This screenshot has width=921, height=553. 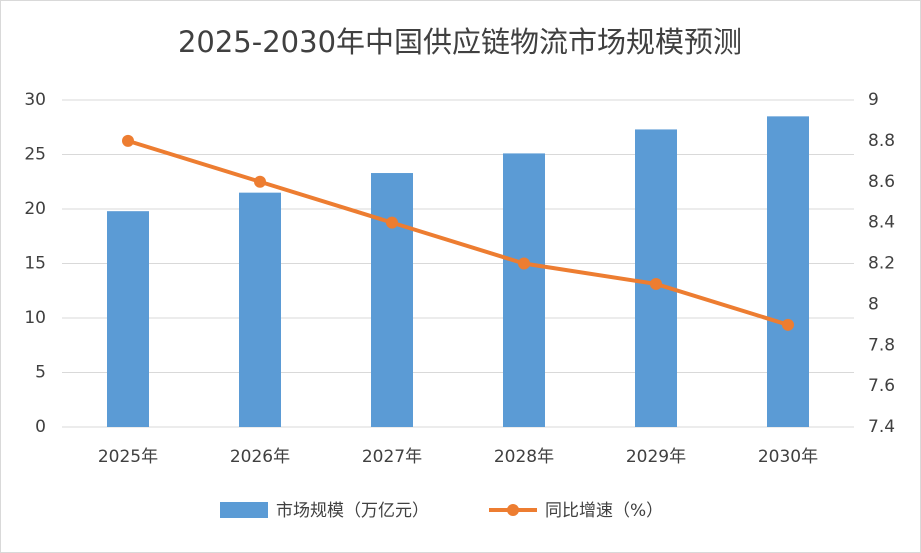 What do you see at coordinates (881, 141) in the screenshot?
I see `y2-tick-label: 8.8` at bounding box center [881, 141].